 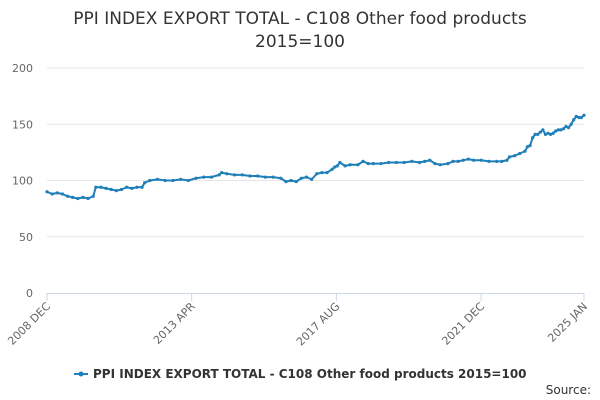 I want to click on chart-title-line-2: 2015=100, so click(x=300, y=42).